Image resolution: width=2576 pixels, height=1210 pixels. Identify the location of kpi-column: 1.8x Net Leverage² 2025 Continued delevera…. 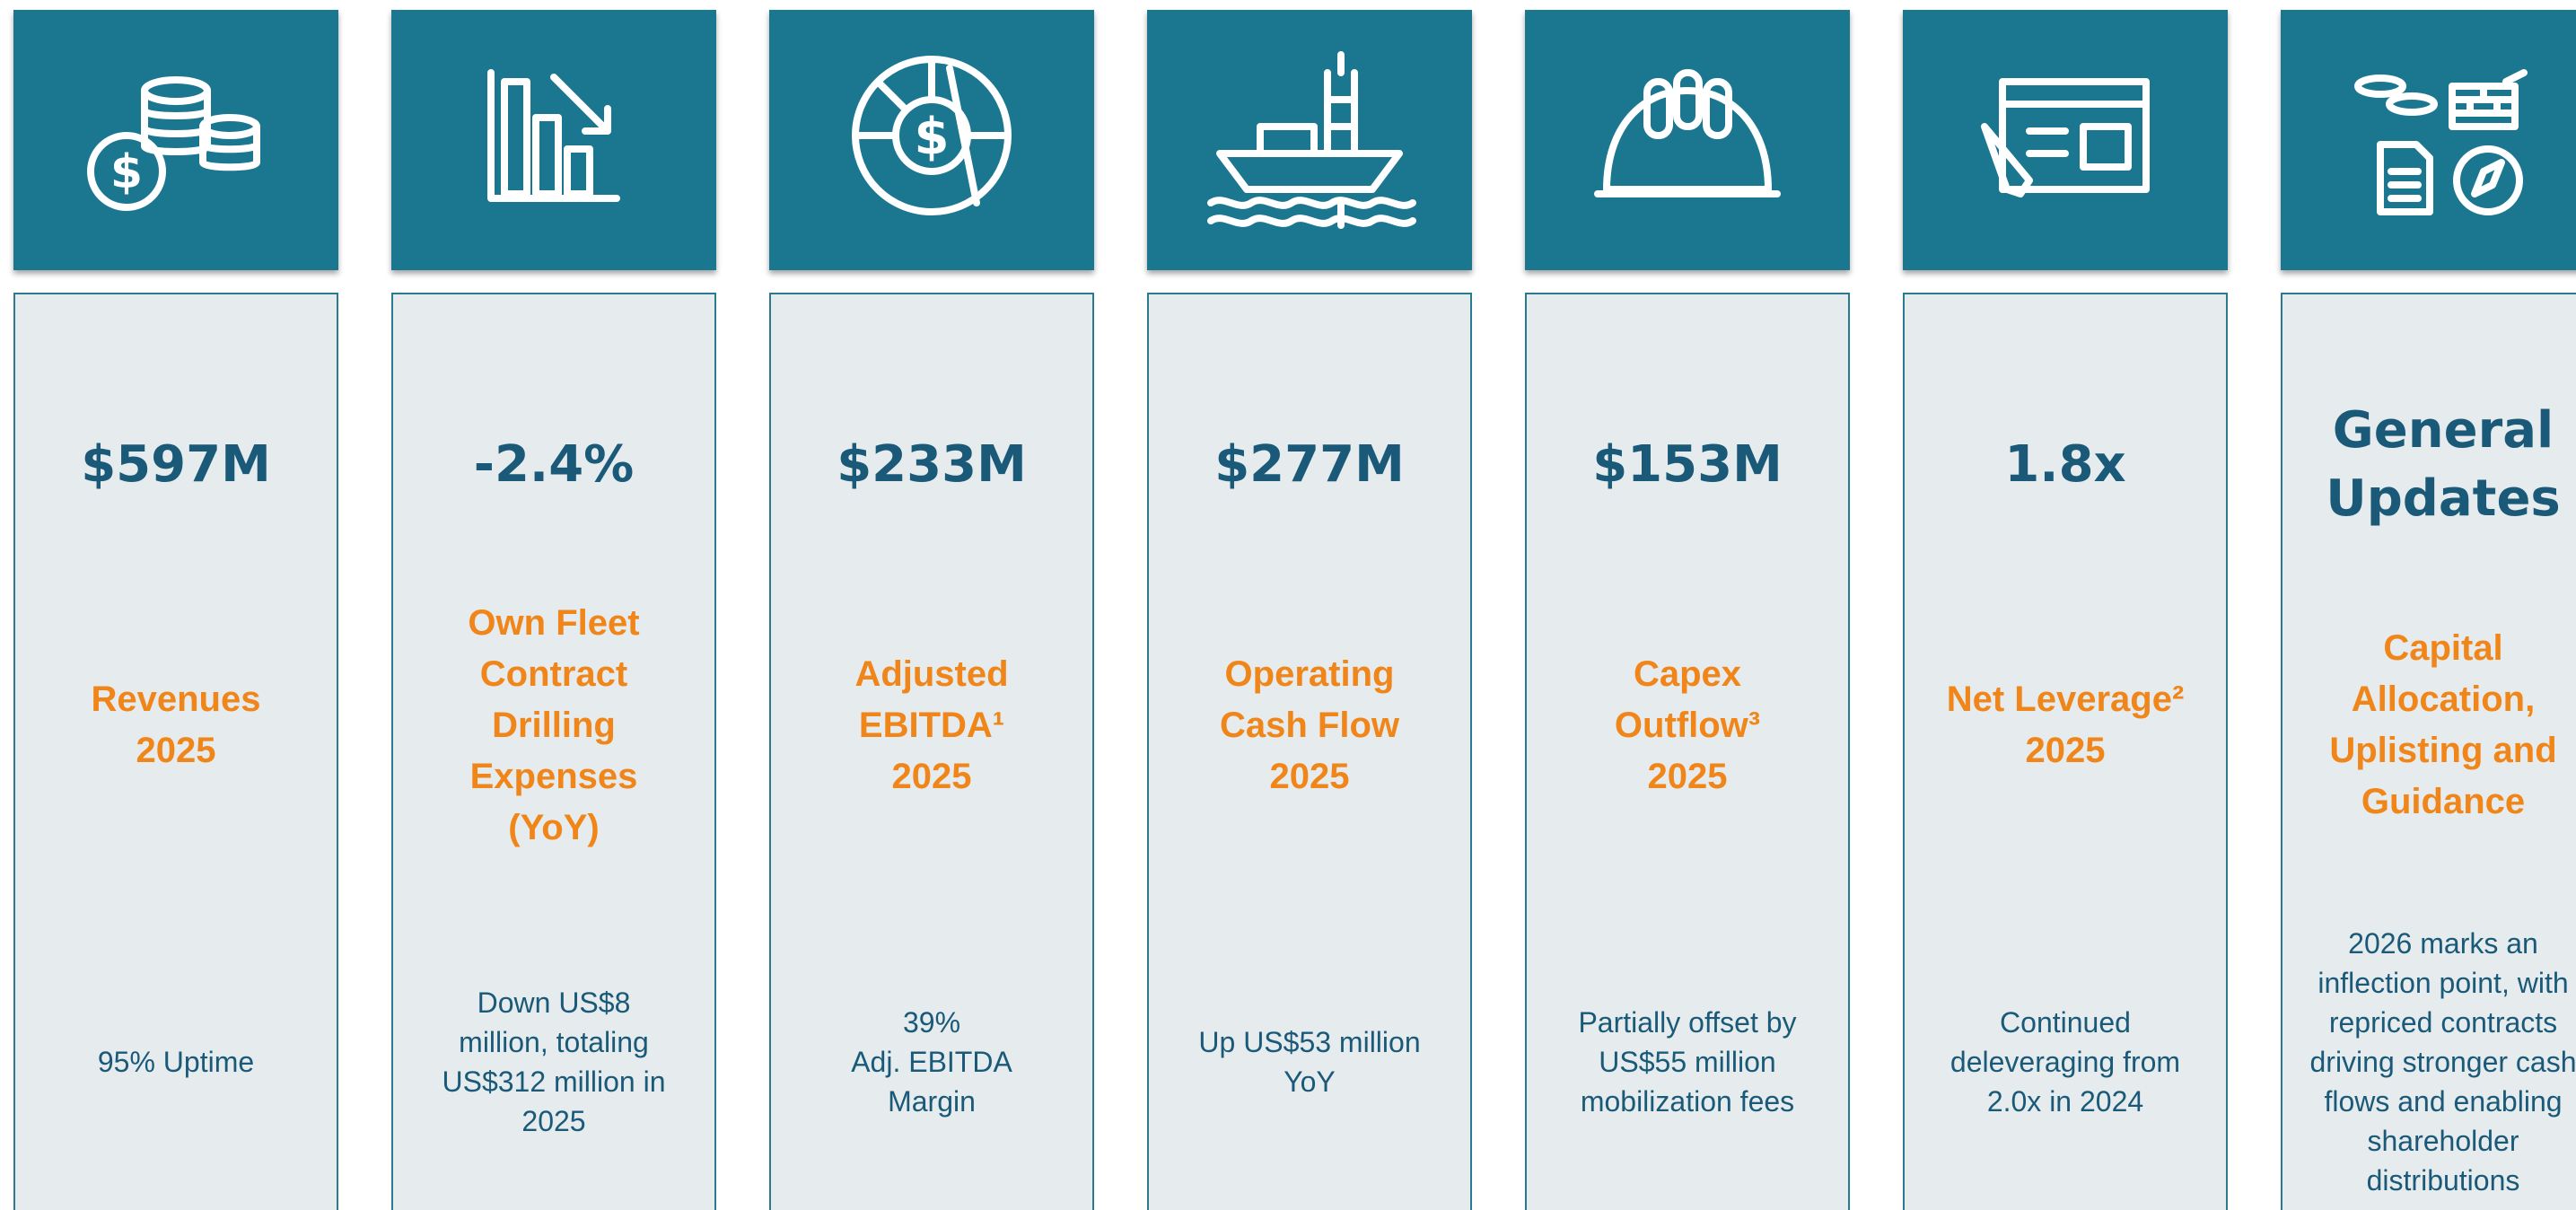
(2065, 605).